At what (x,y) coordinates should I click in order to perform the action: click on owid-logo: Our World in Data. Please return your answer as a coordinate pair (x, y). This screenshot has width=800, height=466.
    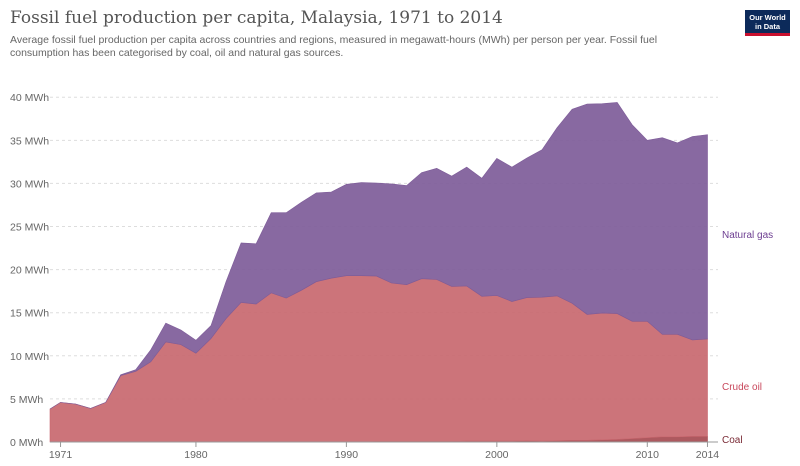
    Looking at the image, I should click on (767, 23).